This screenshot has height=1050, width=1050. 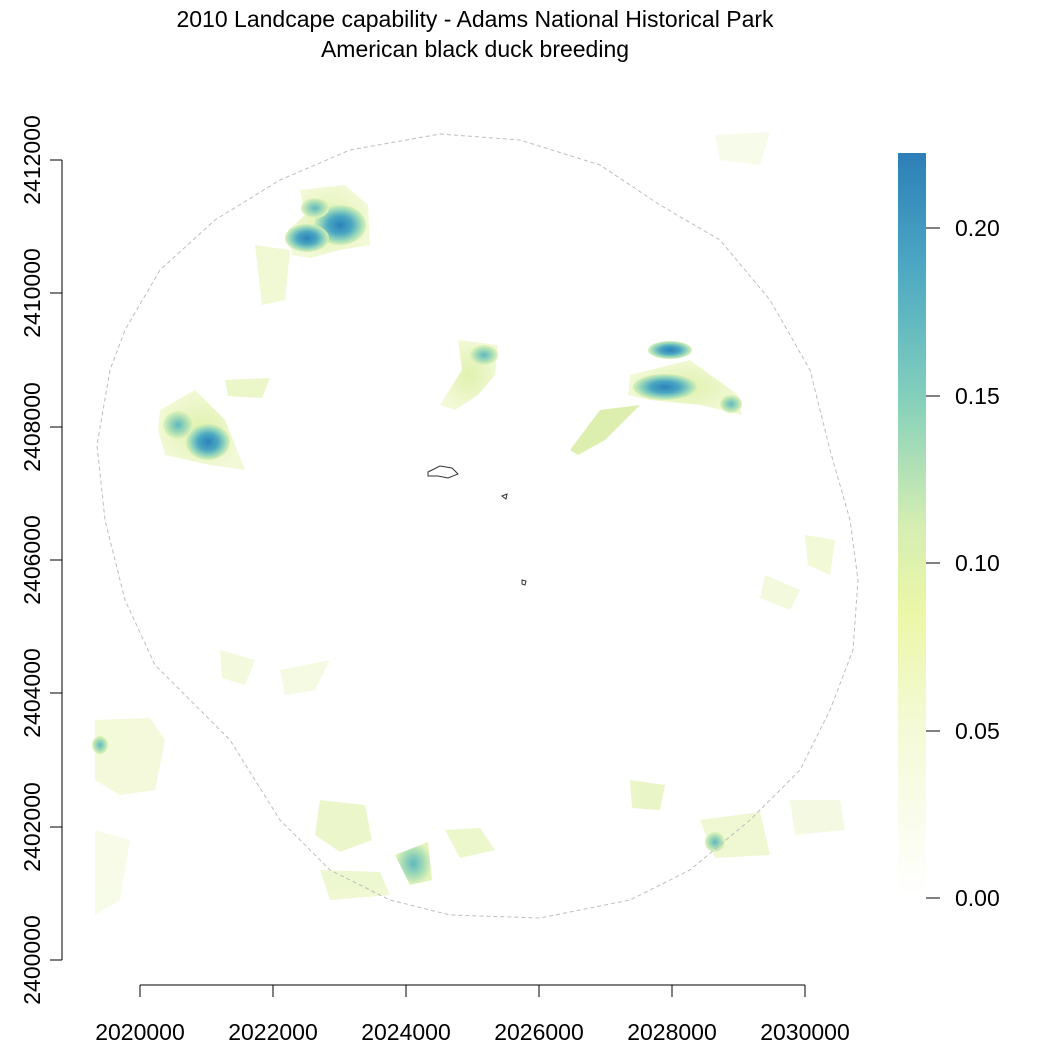 I want to click on patch-sw, so click(x=130, y=756).